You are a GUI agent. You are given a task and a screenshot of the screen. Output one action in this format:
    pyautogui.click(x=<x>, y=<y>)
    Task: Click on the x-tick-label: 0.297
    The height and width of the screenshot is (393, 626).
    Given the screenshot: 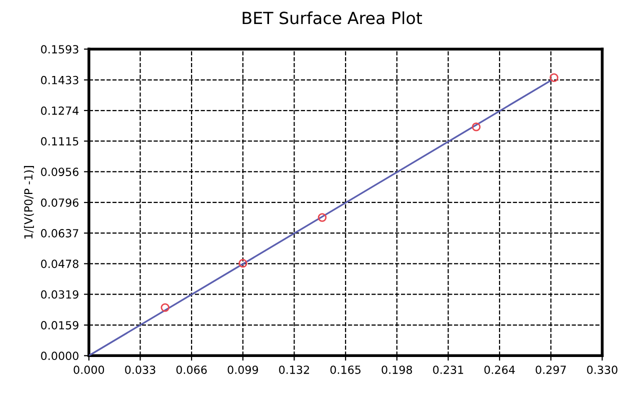 What is the action you would take?
    pyautogui.click(x=551, y=370)
    